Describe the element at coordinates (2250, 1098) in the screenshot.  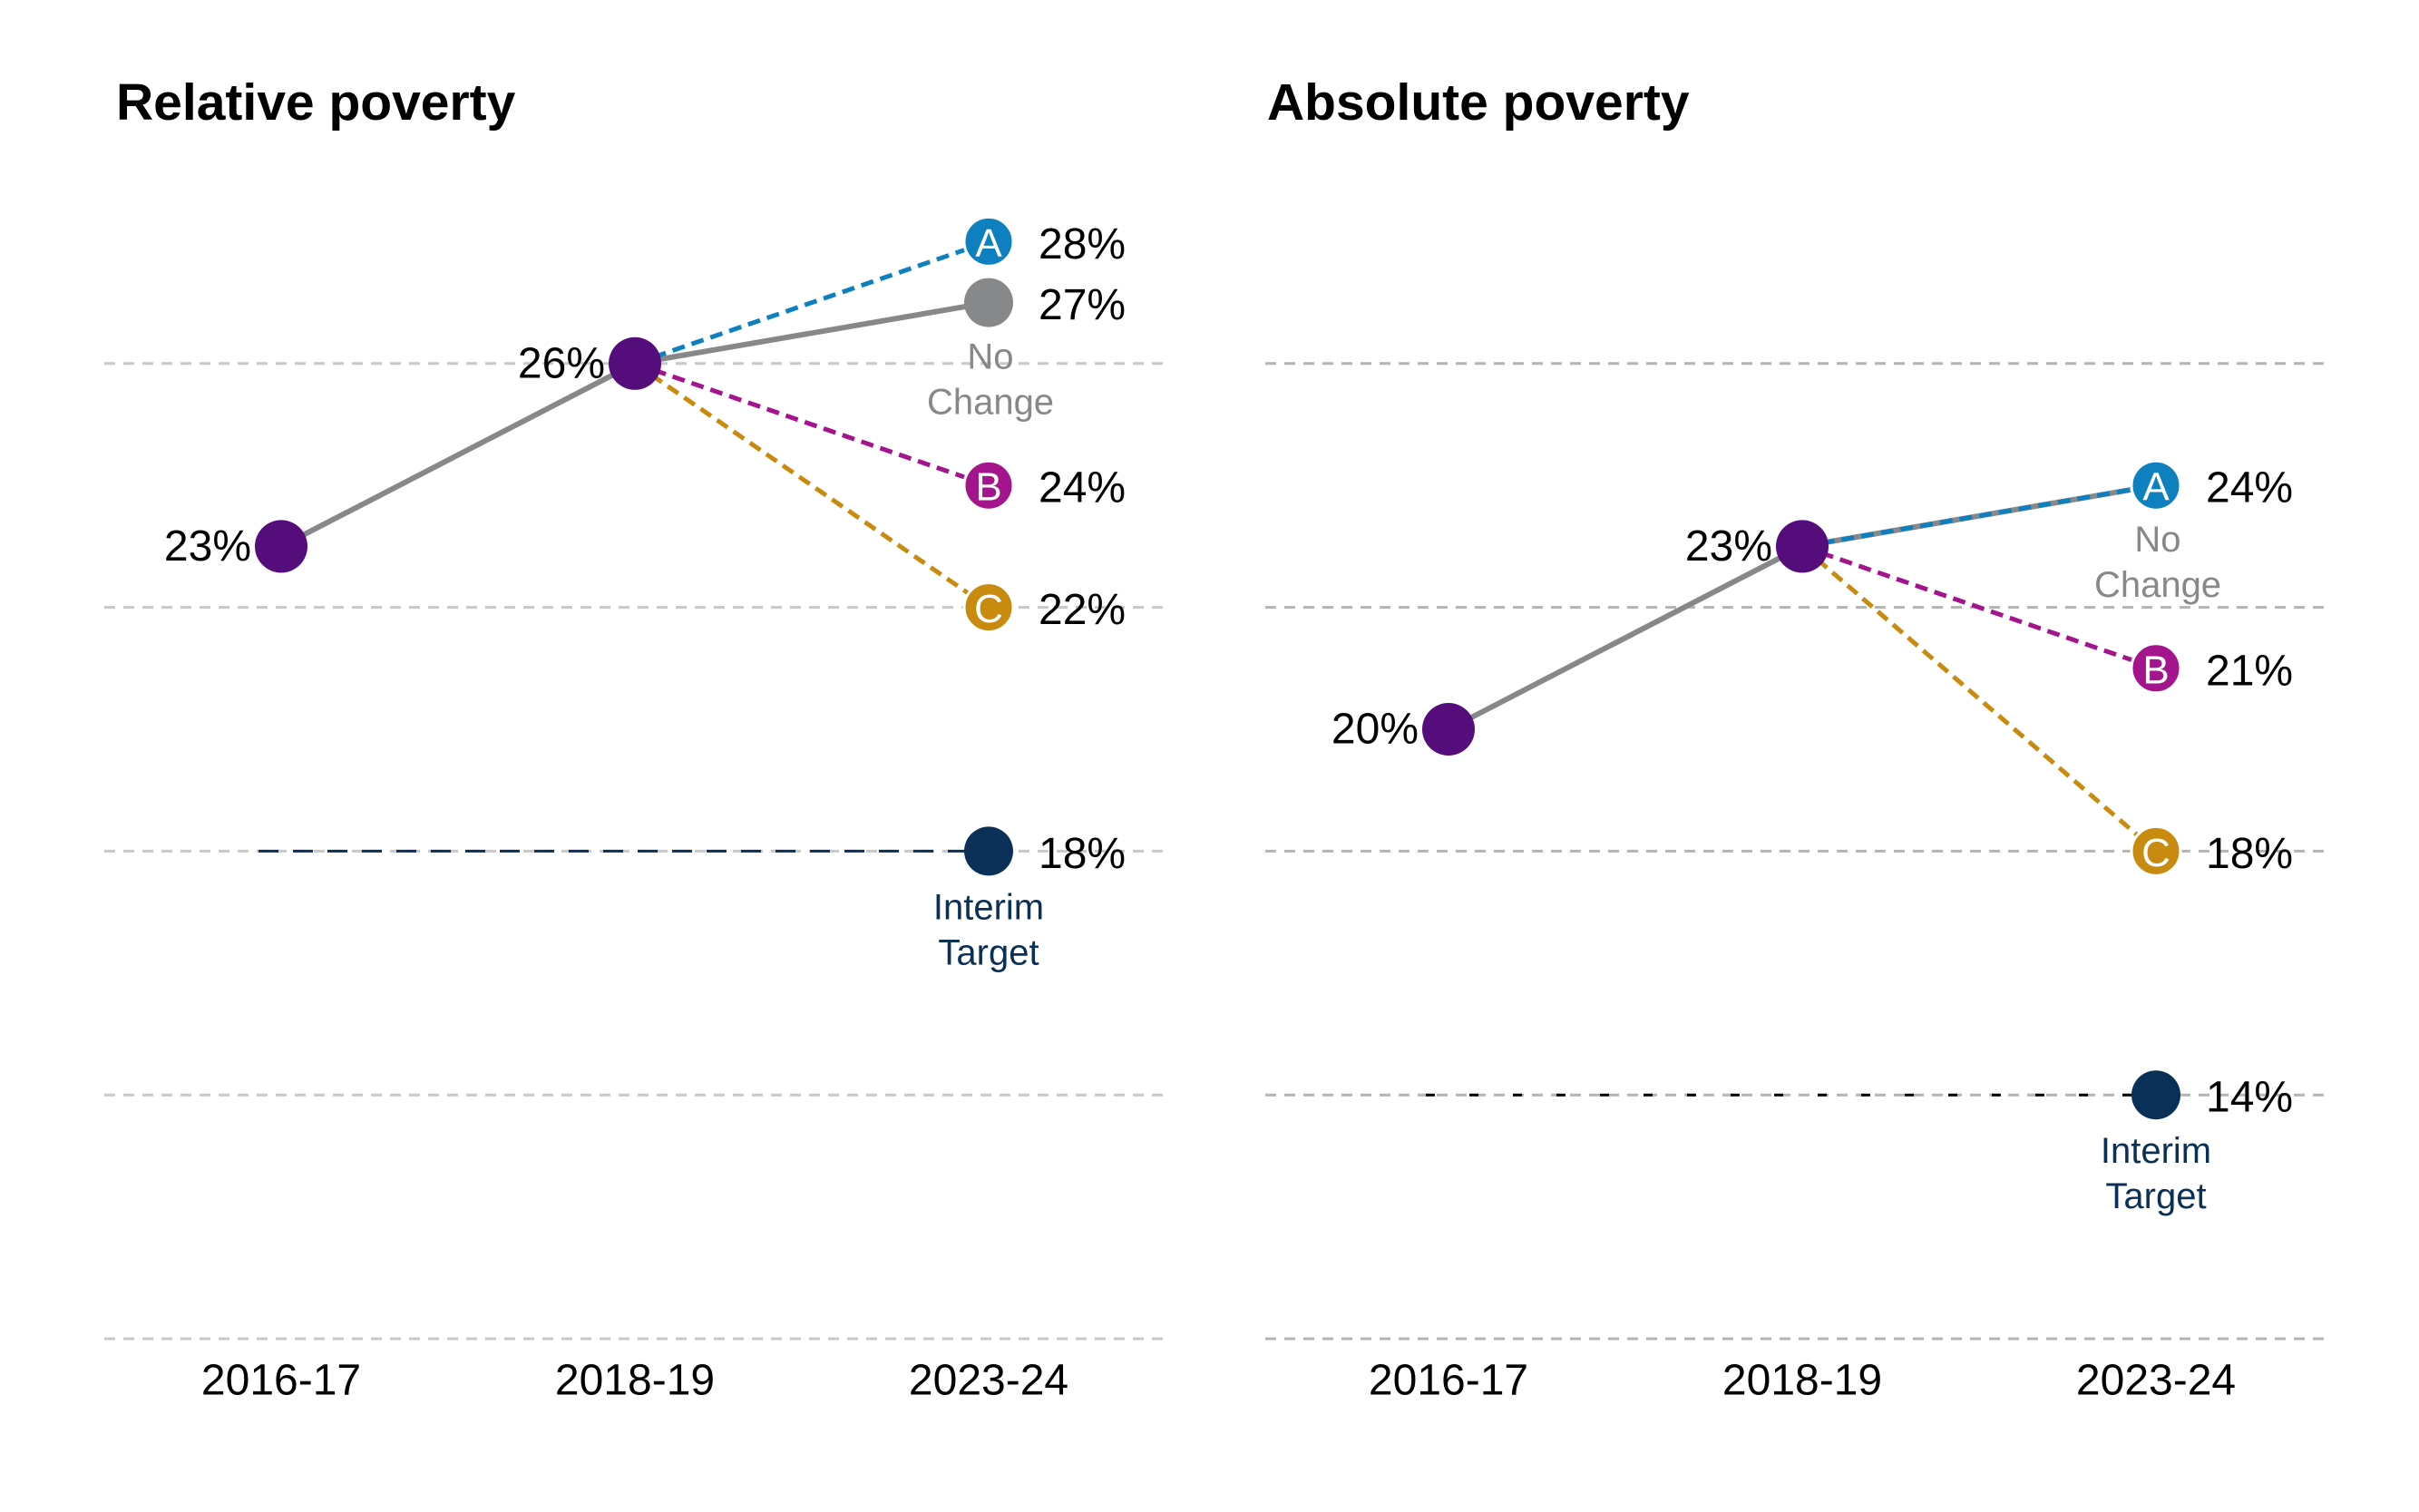
I see `data-label: 14%` at that location.